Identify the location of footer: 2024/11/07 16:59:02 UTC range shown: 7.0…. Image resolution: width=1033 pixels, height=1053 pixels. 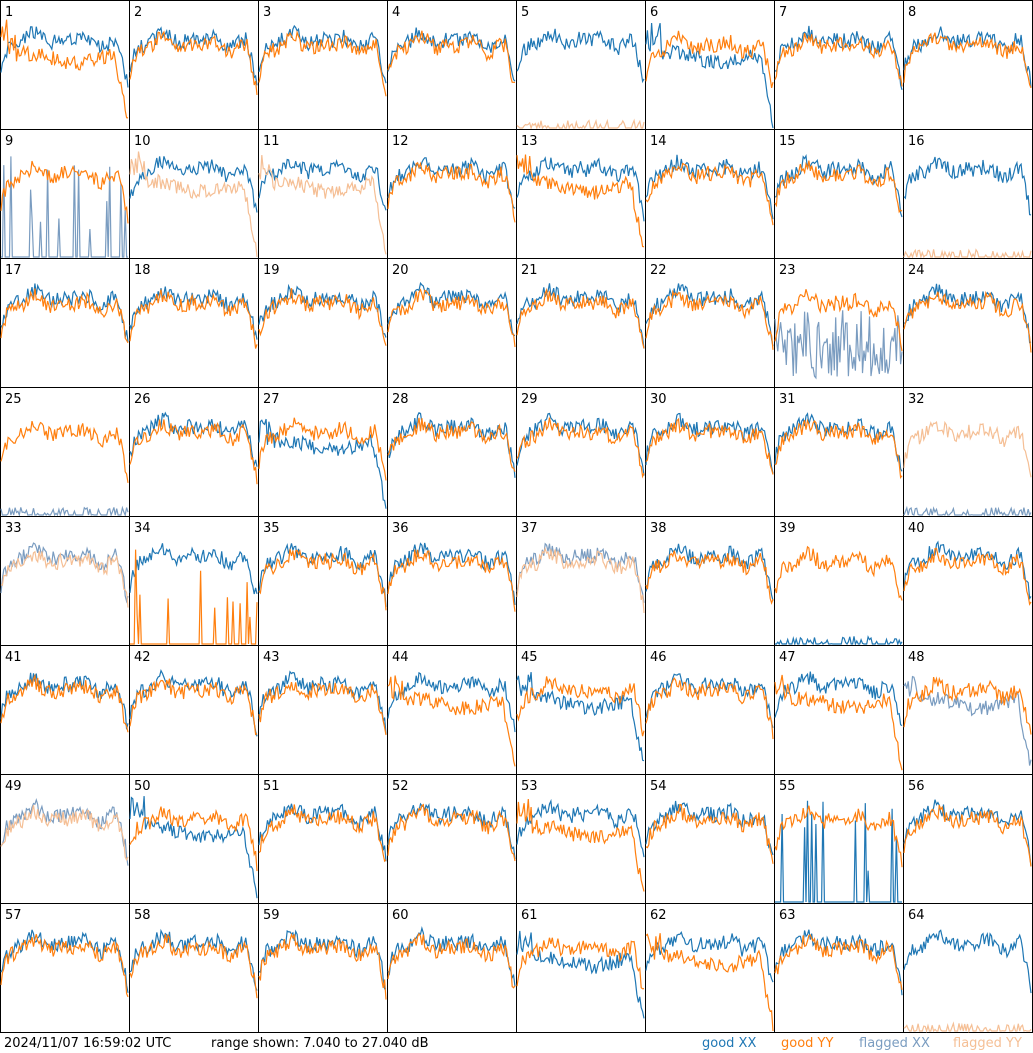
(516, 1043).